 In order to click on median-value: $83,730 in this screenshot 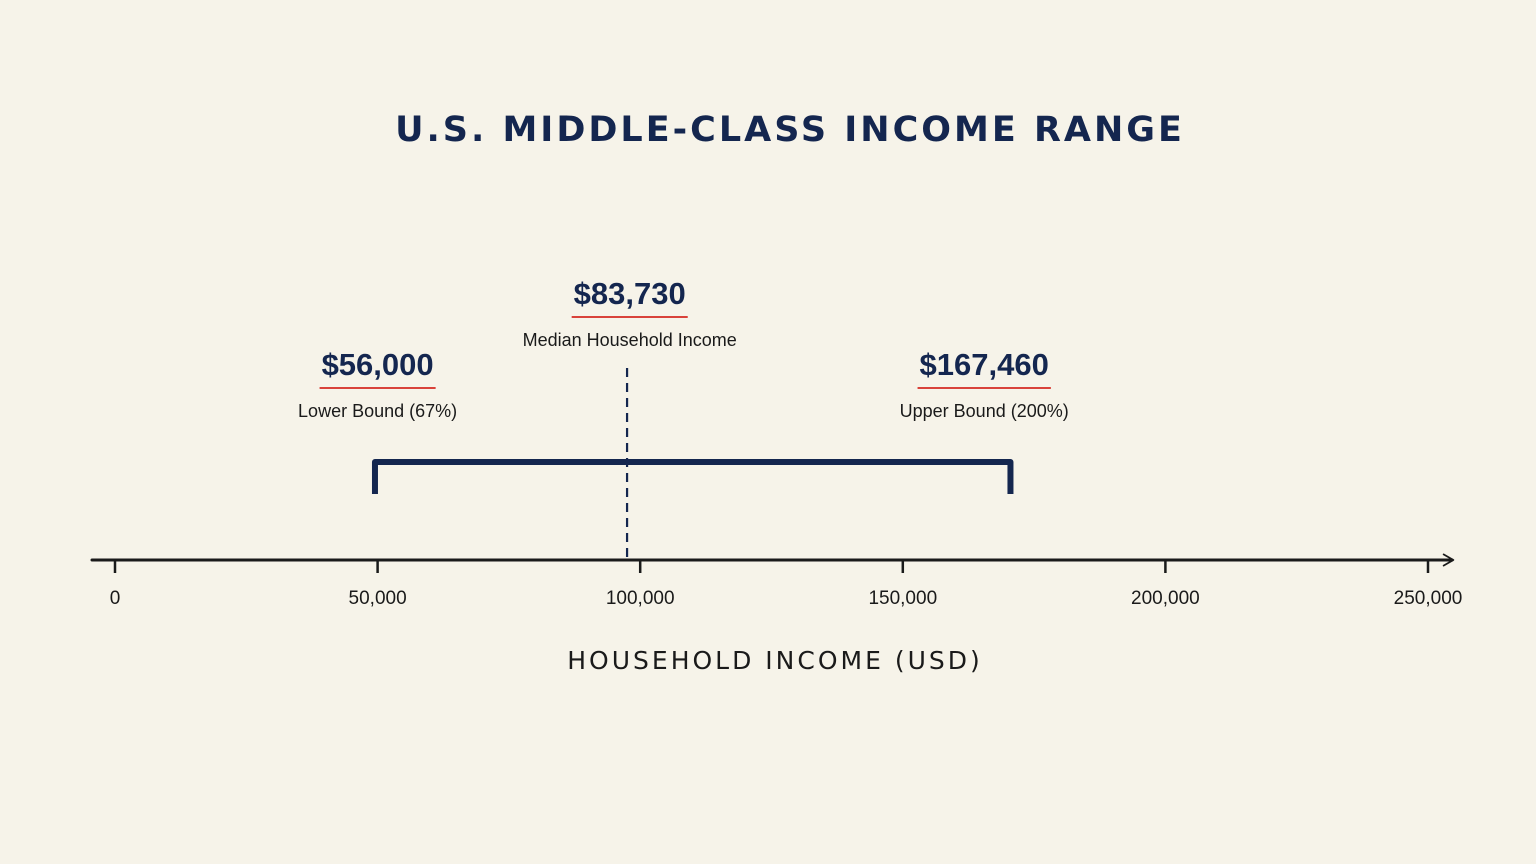, I will do `click(630, 293)`.